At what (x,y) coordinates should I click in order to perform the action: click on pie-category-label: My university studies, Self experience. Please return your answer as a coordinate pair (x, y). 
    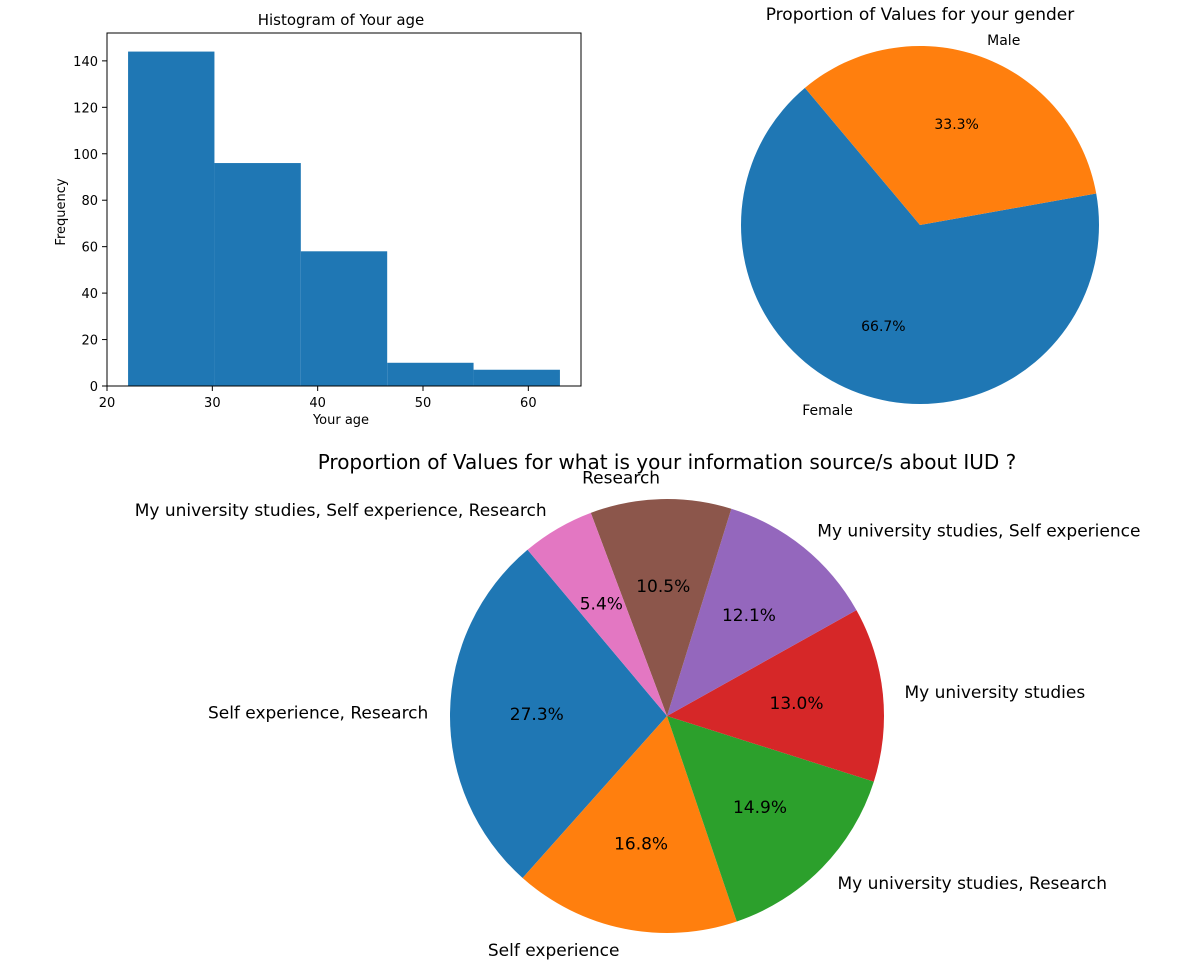
    Looking at the image, I should click on (978, 531).